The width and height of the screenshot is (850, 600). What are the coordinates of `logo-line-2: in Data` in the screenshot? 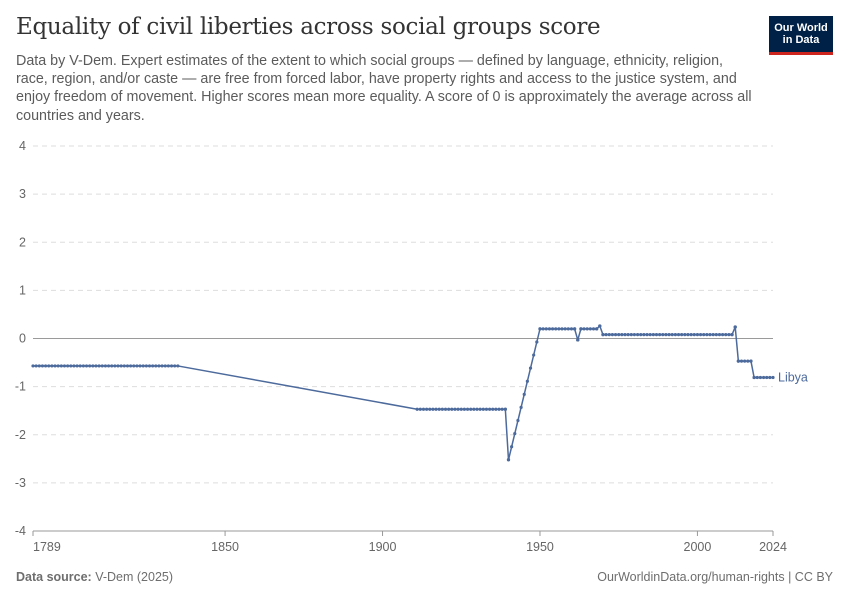 It's located at (801, 40).